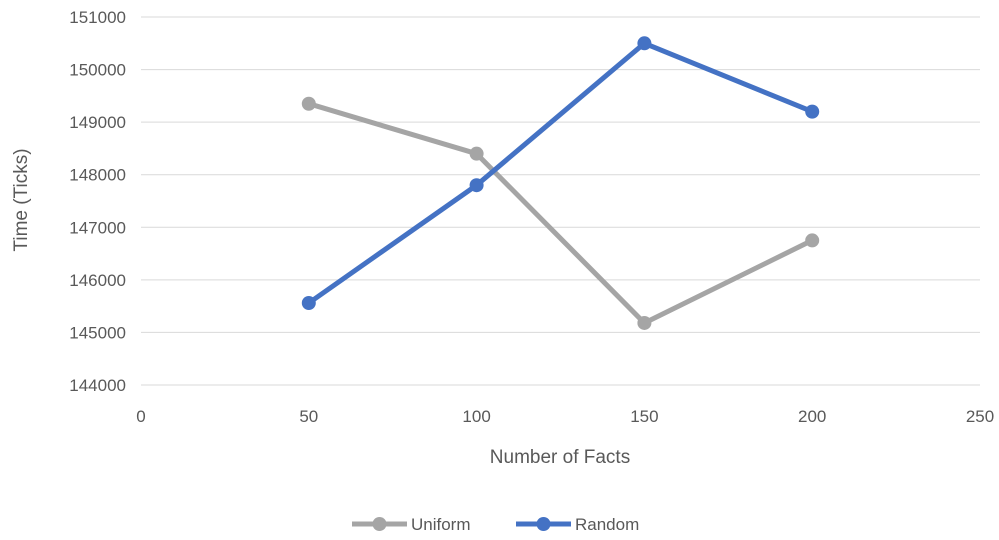 This screenshot has height=540, width=999. I want to click on x-tick-label: 50, so click(308, 416).